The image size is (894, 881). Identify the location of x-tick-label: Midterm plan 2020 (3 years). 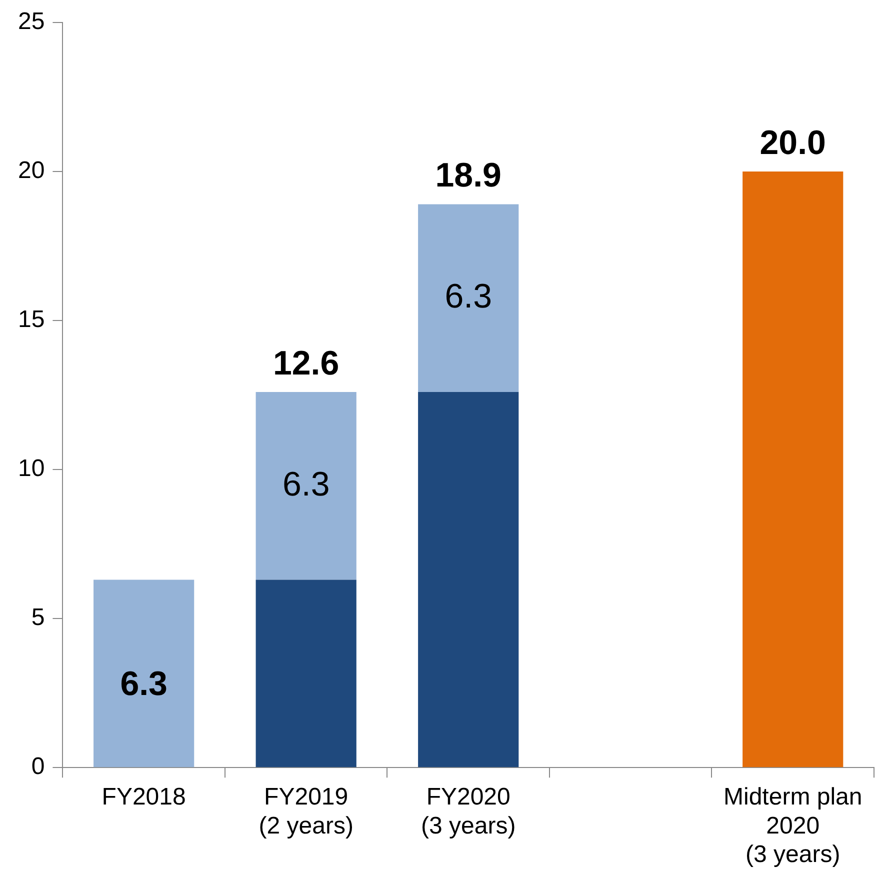
(793, 826).